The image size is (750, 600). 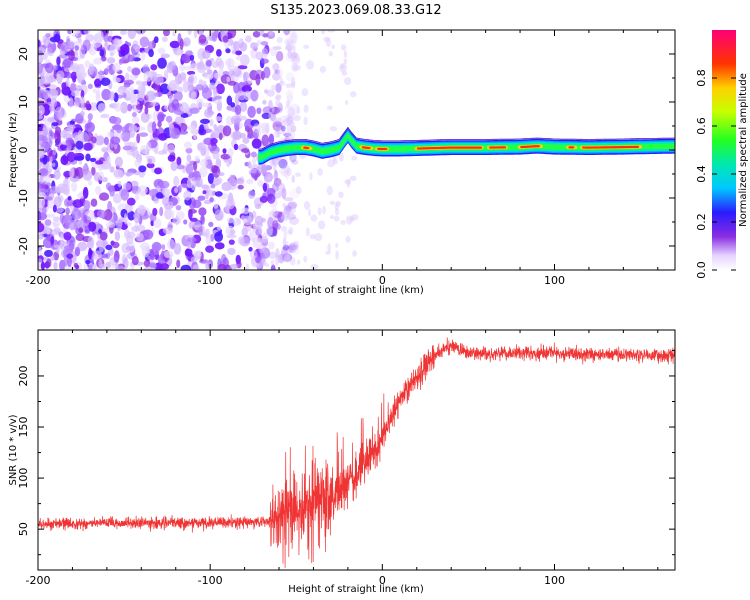 What do you see at coordinates (715, 174) in the screenshot?
I see `colorbar-ticks: 0.0 0.2 0.4 0.6 0.8` at bounding box center [715, 174].